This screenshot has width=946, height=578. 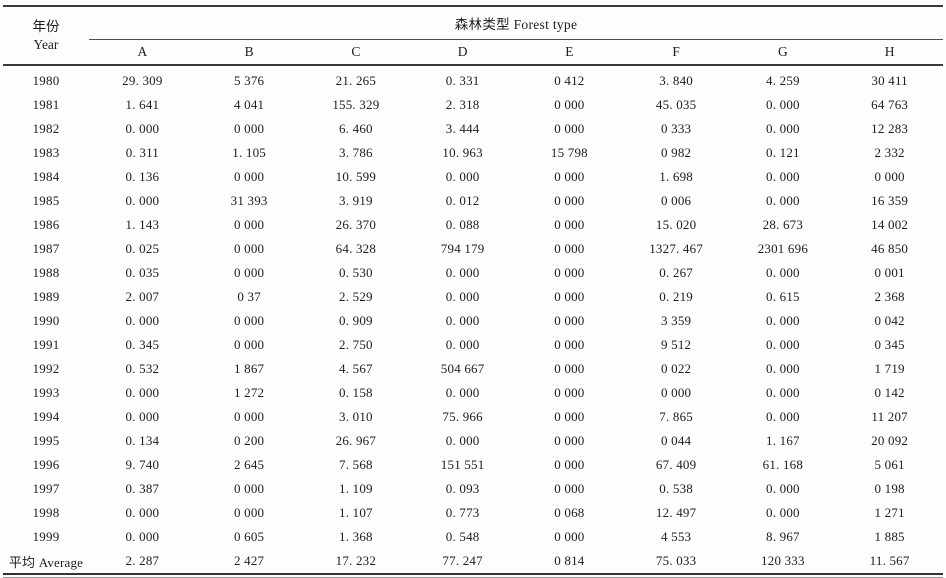 What do you see at coordinates (676, 488) in the screenshot?
I see `value-cell: 0. 538` at bounding box center [676, 488].